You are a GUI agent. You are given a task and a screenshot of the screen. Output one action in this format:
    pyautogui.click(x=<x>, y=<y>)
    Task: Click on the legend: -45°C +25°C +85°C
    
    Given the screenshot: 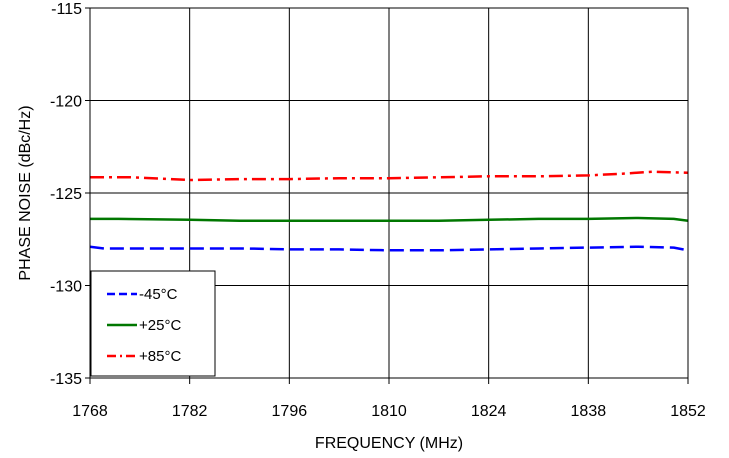 What is the action you would take?
    pyautogui.click(x=153, y=323)
    